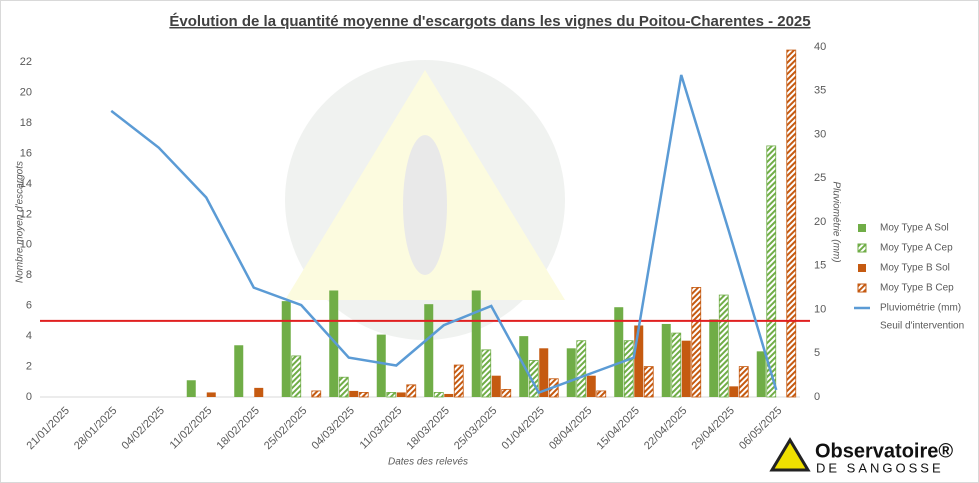 The image size is (979, 483). I want to click on logo: Observatoire® DE SANGOSSE, so click(861, 456).